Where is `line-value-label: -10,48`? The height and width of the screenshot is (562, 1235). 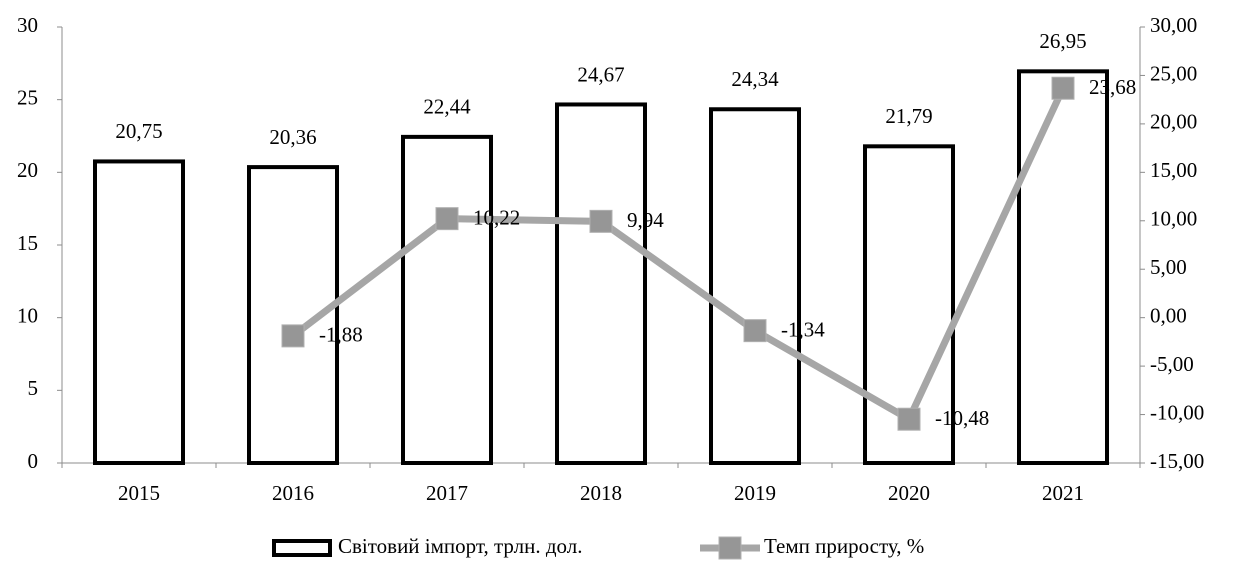 line-value-label: -10,48 is located at coordinates (962, 418).